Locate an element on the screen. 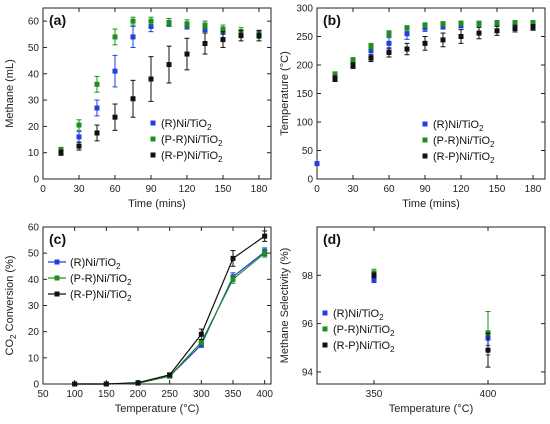  x-tick-label: 180 is located at coordinates (533, 189).